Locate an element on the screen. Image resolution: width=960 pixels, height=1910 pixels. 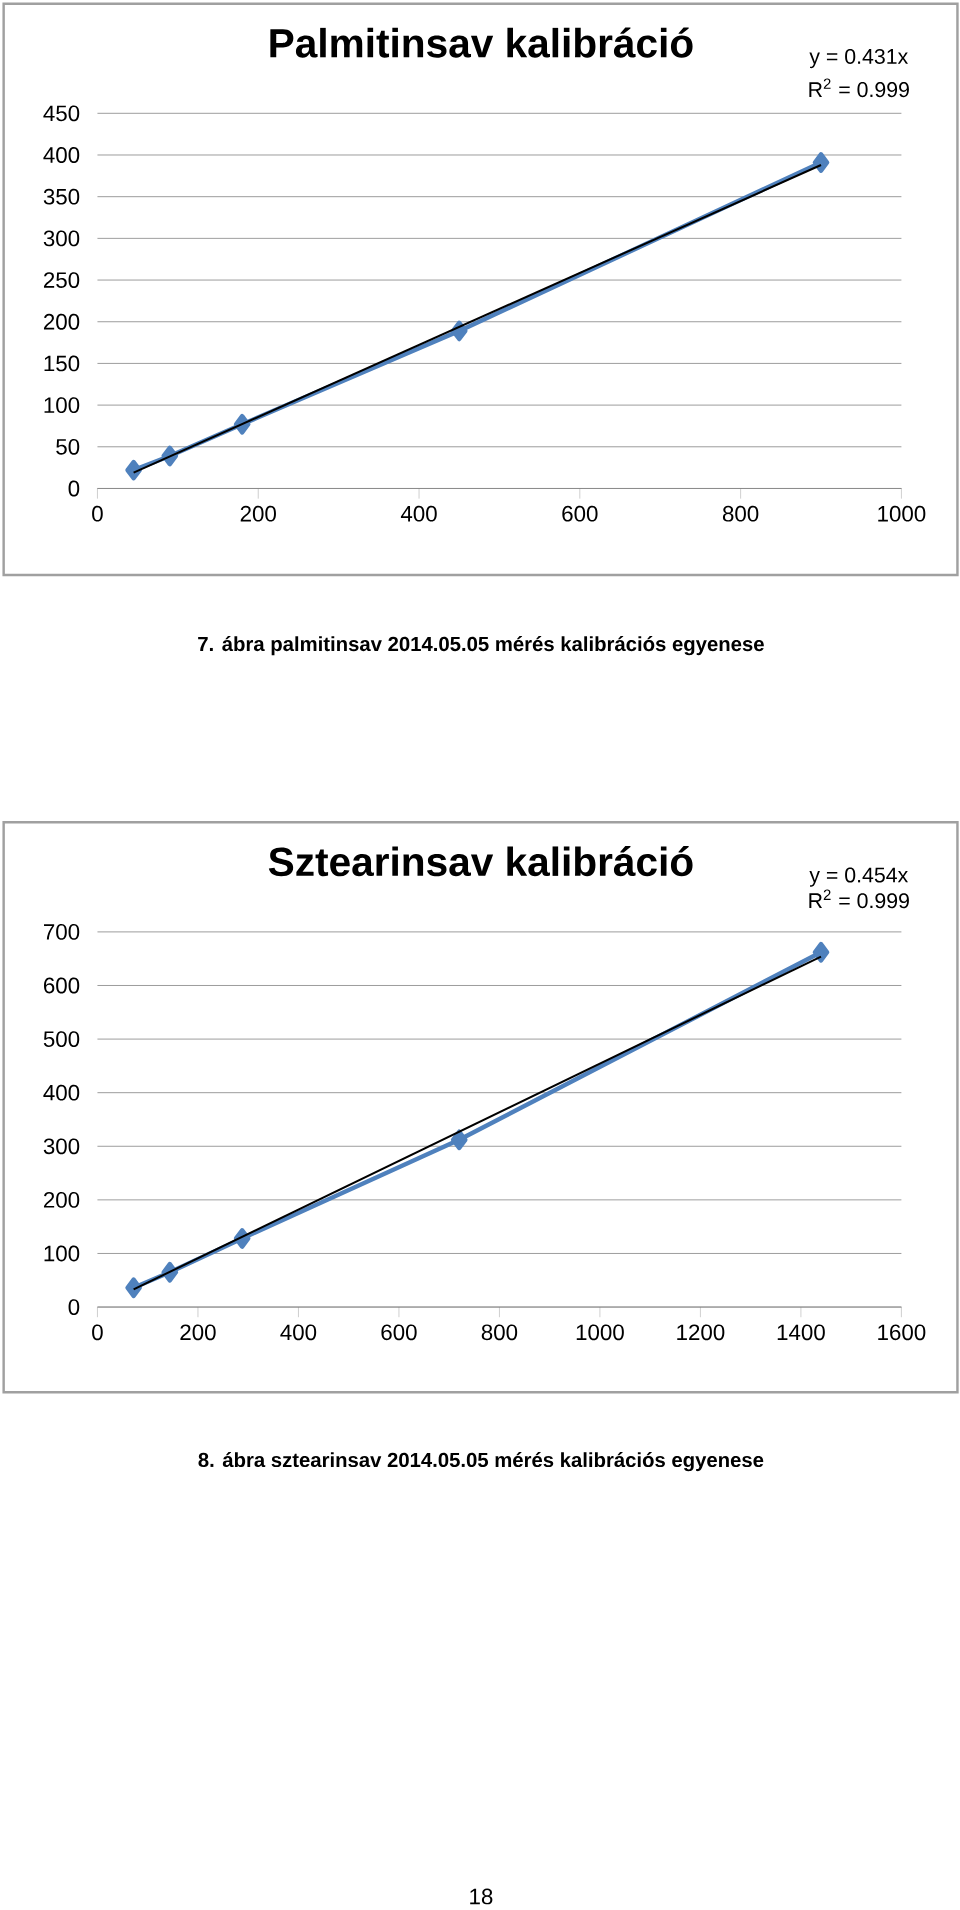
y-tick-label: 450 is located at coordinates (61, 113).